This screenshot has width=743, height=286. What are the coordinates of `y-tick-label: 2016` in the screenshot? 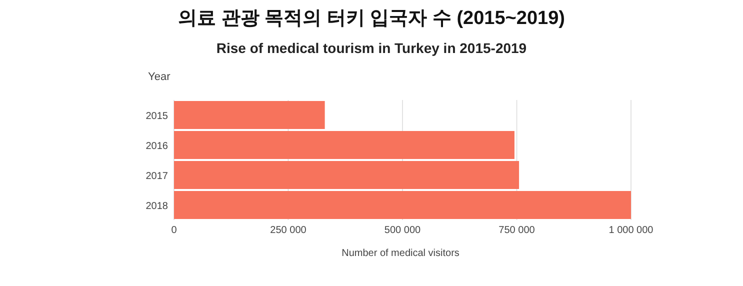 It's located at (157, 146).